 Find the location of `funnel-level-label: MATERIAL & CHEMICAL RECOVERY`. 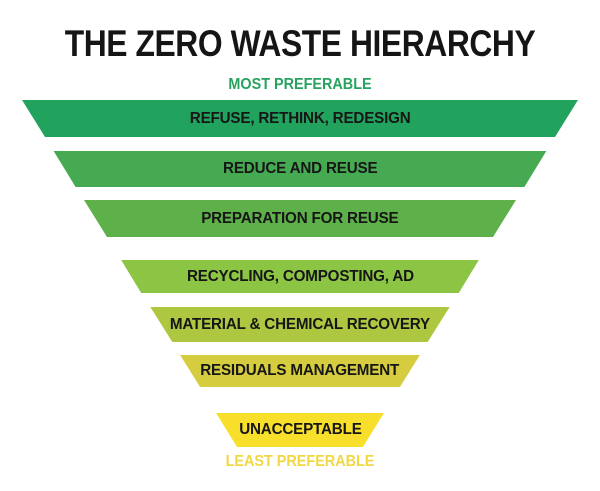

funnel-level-label: MATERIAL & CHEMICAL RECOVERY is located at coordinates (300, 324).